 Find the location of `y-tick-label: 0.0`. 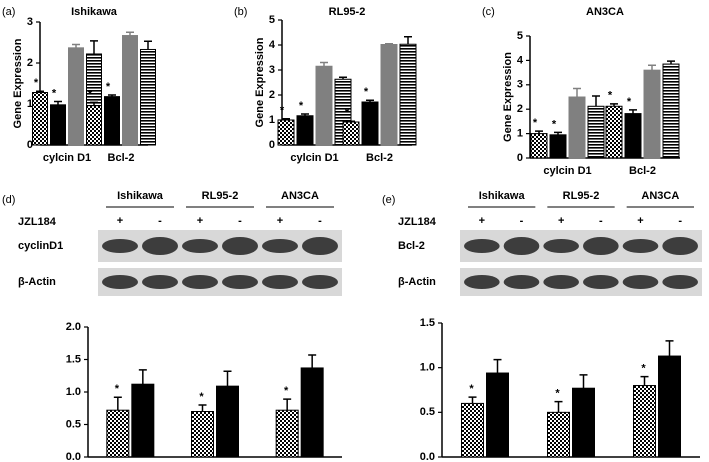

y-tick-label: 0.0 is located at coordinates (73, 456).